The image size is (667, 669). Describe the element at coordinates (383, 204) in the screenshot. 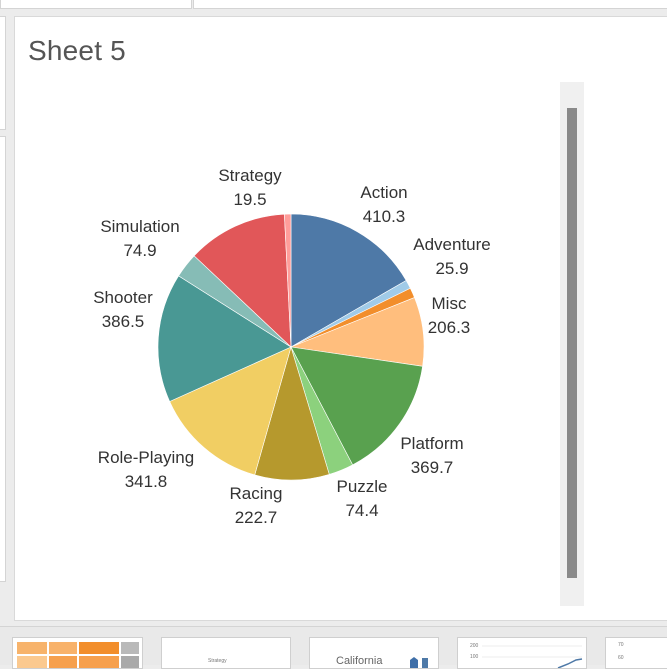

I see `pie-label-action: Action 410.3` at that location.